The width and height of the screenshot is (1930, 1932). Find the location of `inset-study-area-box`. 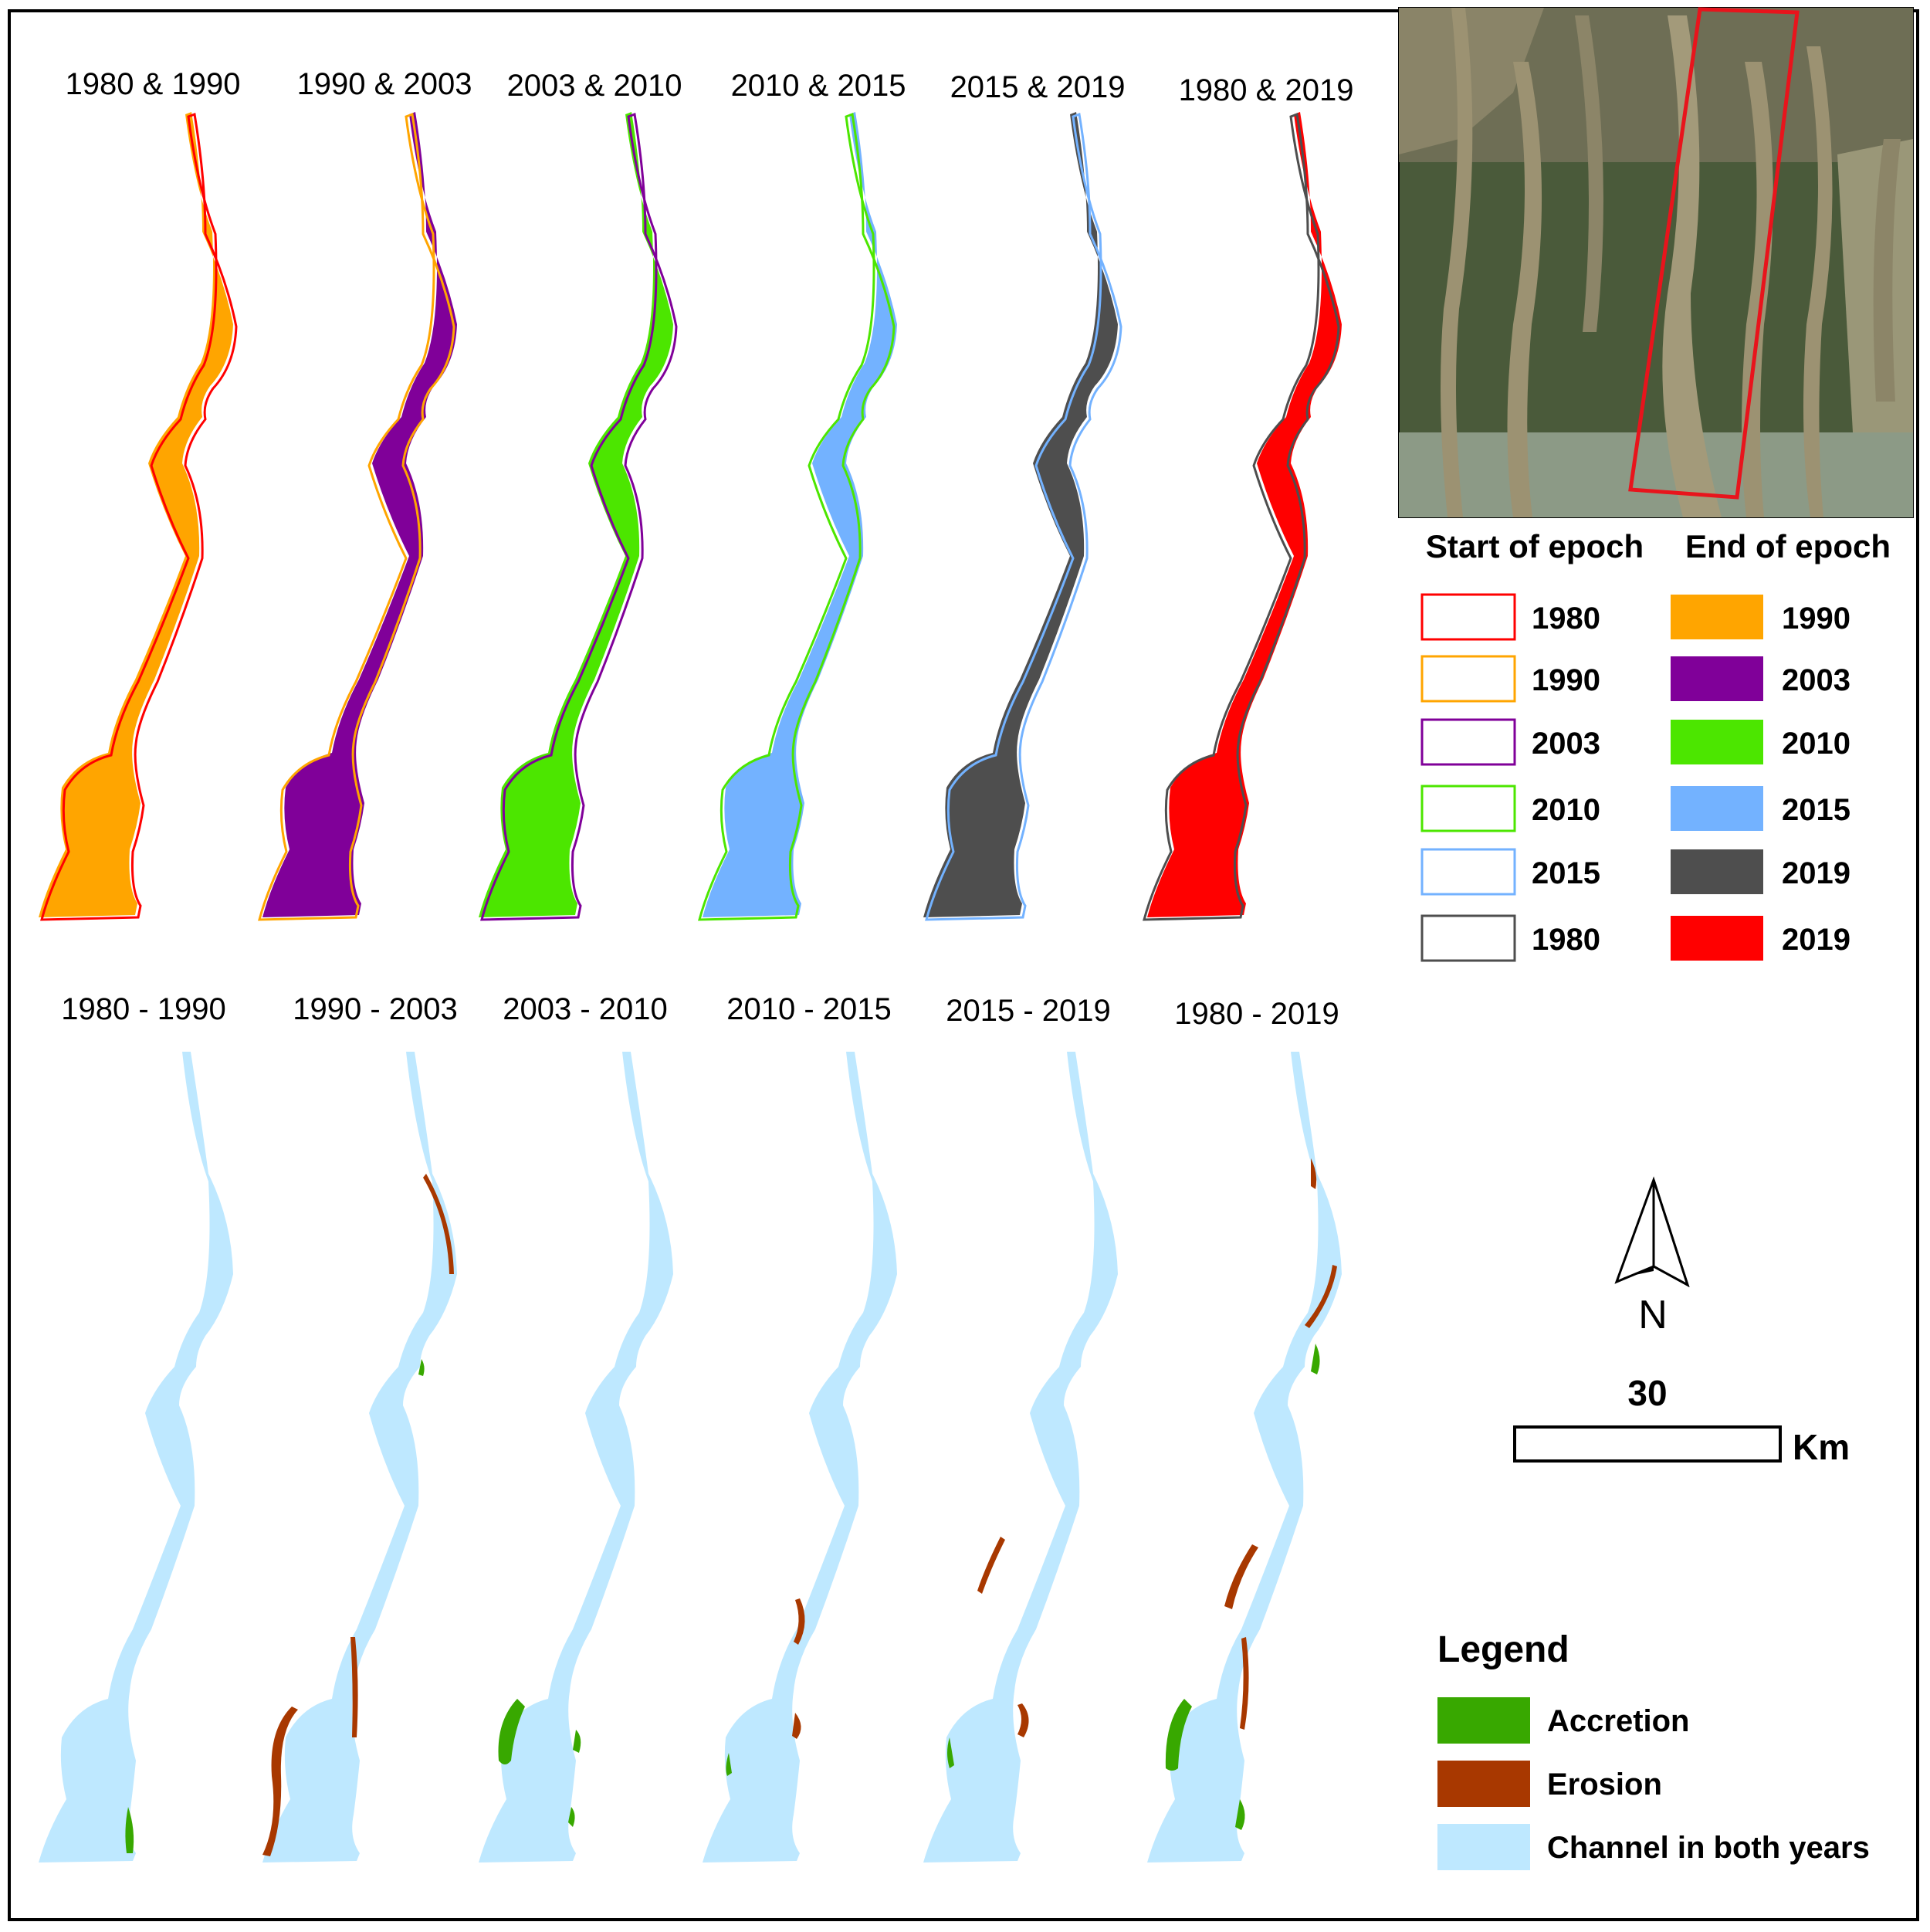

inset-study-area-box is located at coordinates (1714, 253).